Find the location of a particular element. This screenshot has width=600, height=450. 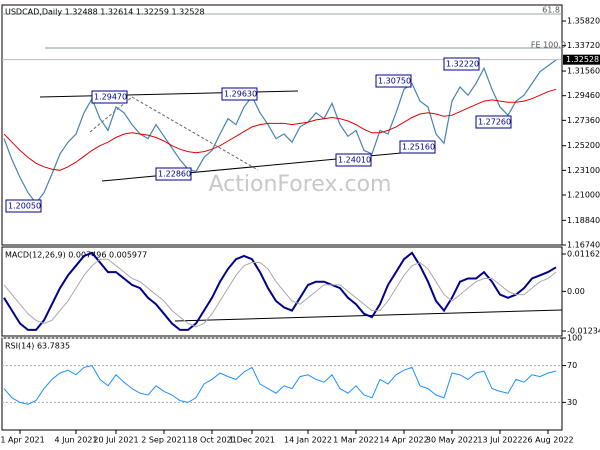

y-tick-label: 1.18840 is located at coordinates (583, 220).